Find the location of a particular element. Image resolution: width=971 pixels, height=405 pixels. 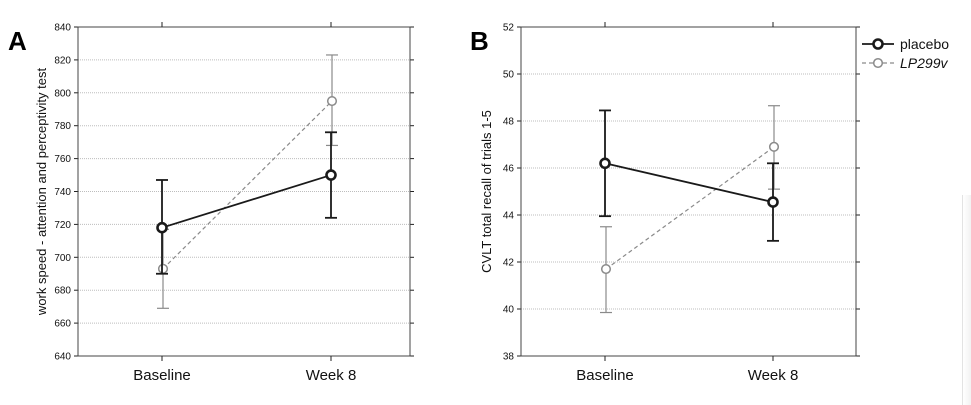

edge-strip is located at coordinates (966, 300).